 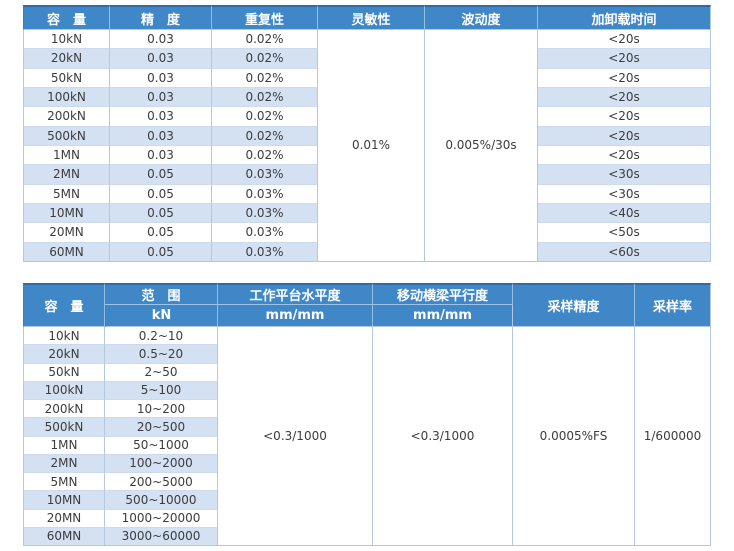 What do you see at coordinates (367, 117) in the screenshot?
I see `table-row: 200kN 0.03 0.02% <20s` at bounding box center [367, 117].